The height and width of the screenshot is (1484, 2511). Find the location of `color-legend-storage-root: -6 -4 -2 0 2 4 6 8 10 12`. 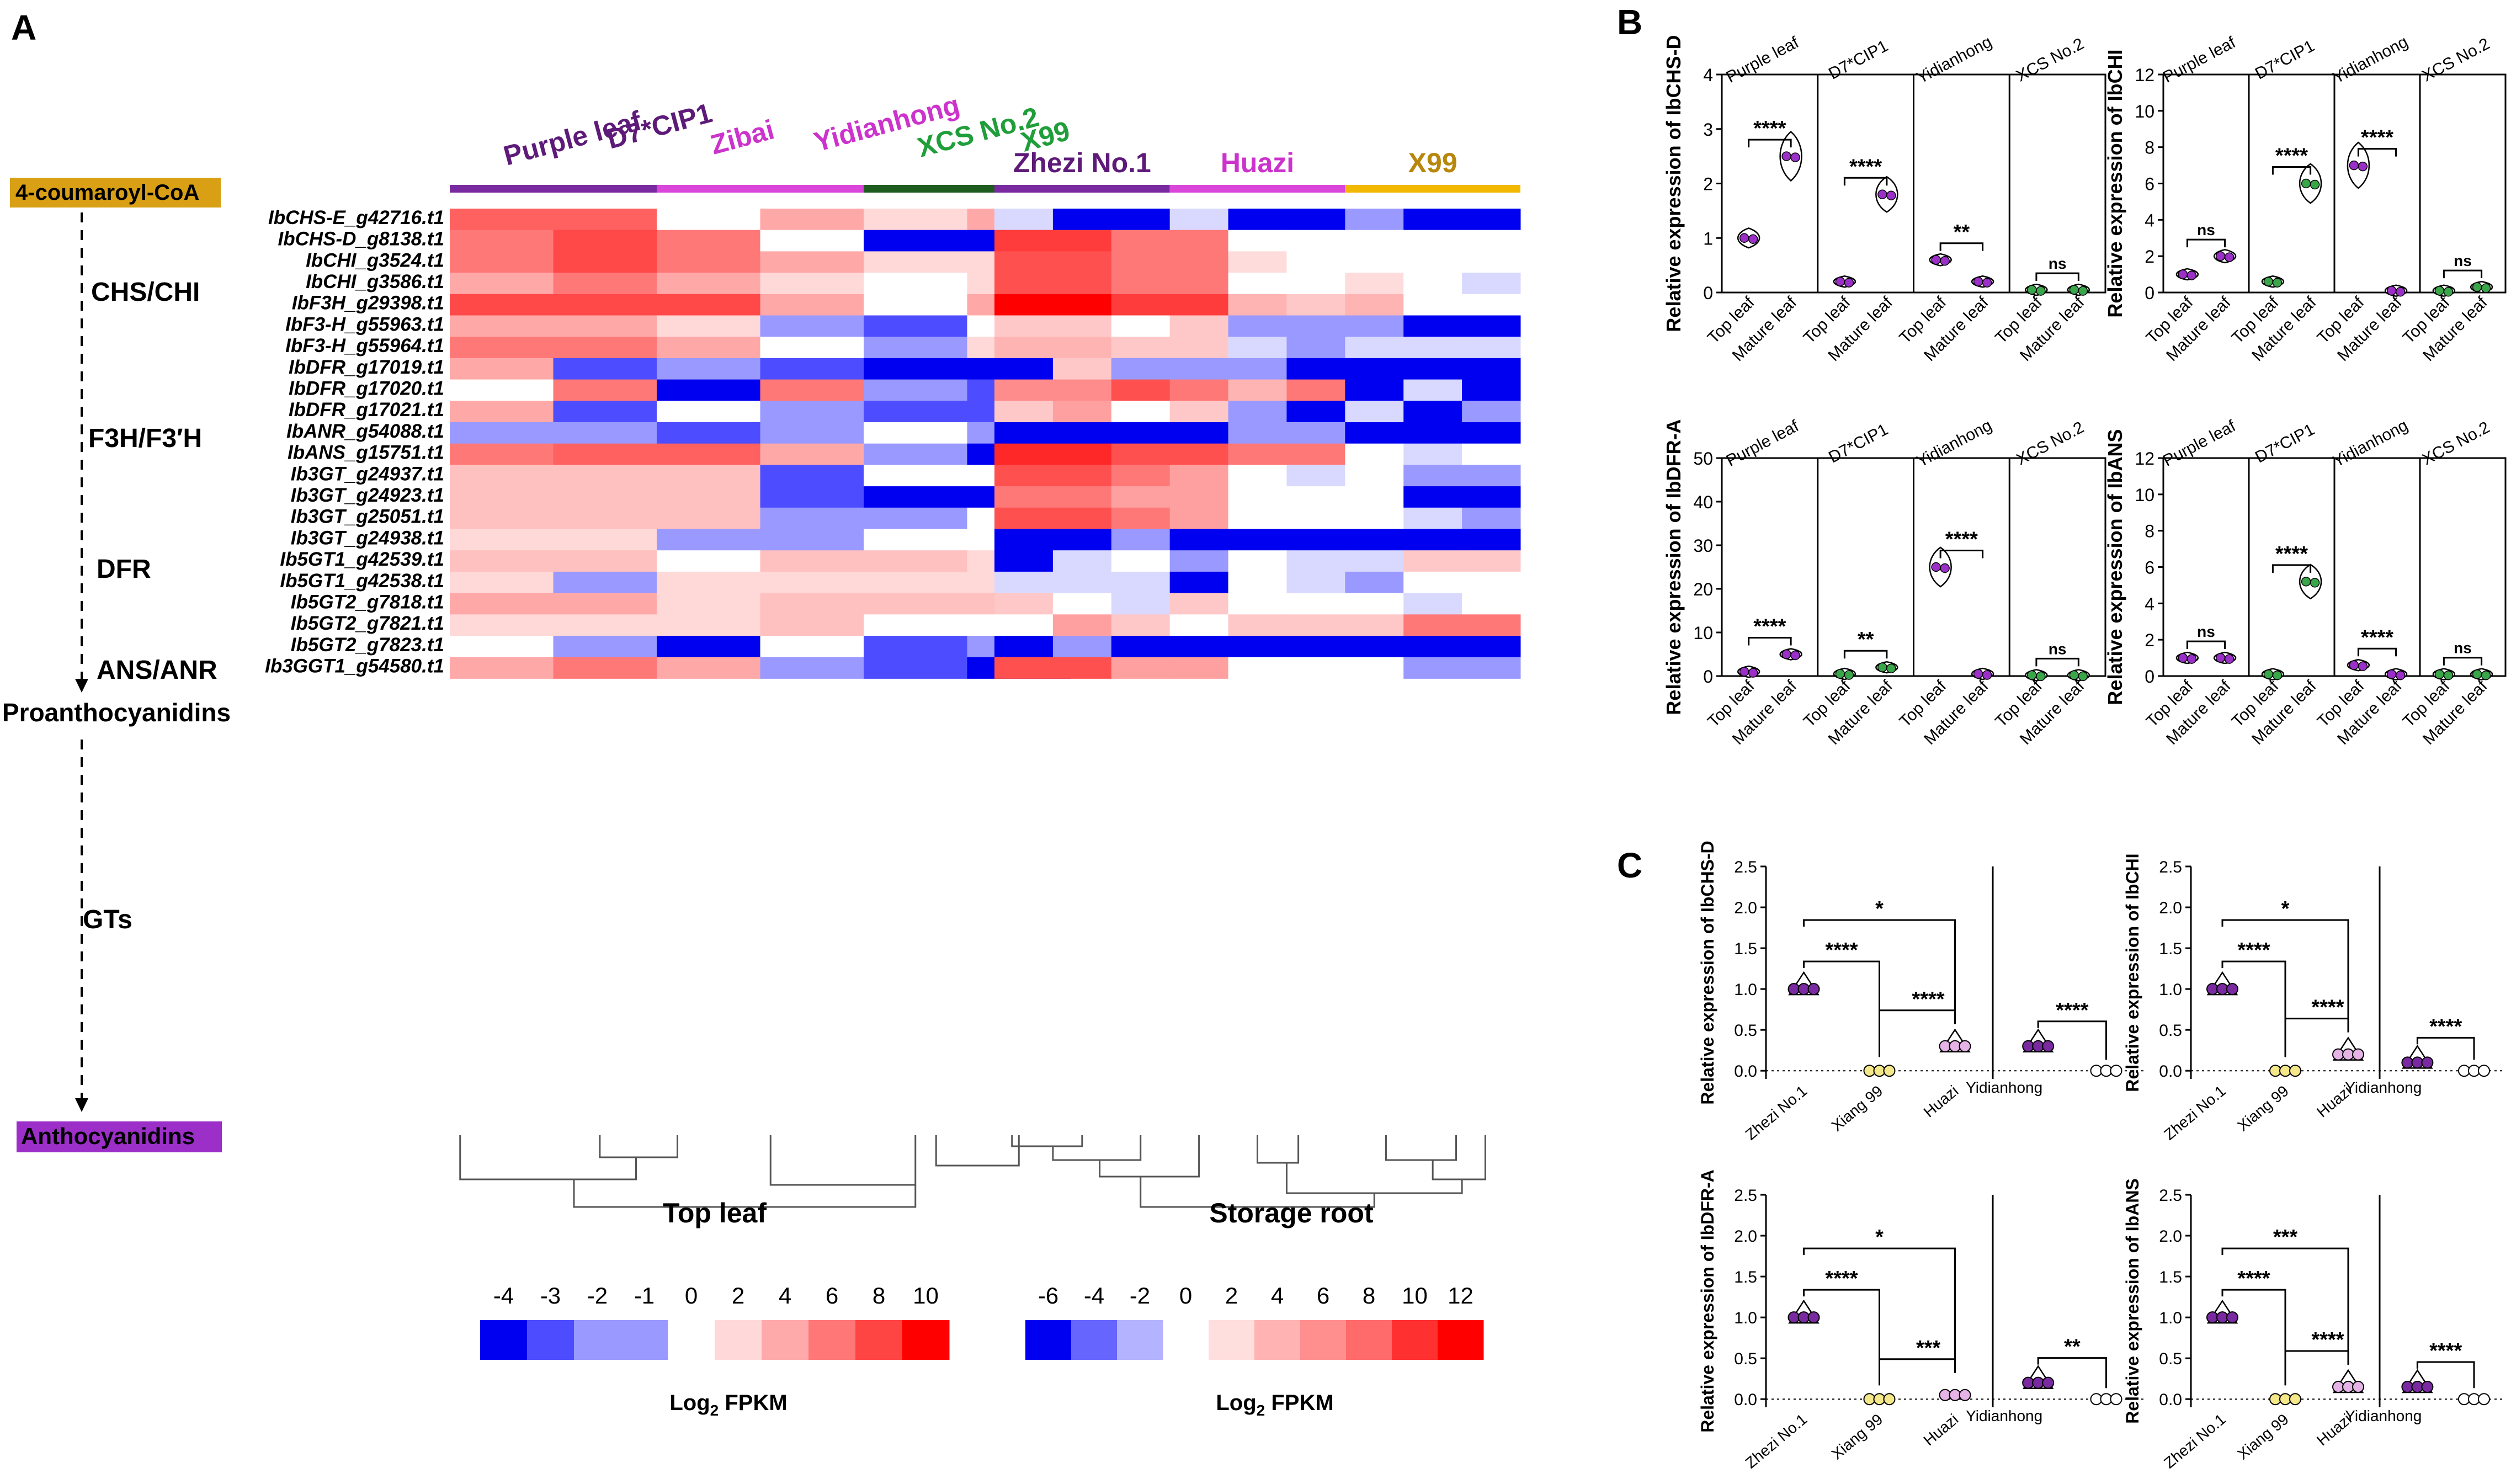

color-legend-storage-root: -6 -4 -2 0 2 4 6 8 10 12 is located at coordinates (1254, 1321).